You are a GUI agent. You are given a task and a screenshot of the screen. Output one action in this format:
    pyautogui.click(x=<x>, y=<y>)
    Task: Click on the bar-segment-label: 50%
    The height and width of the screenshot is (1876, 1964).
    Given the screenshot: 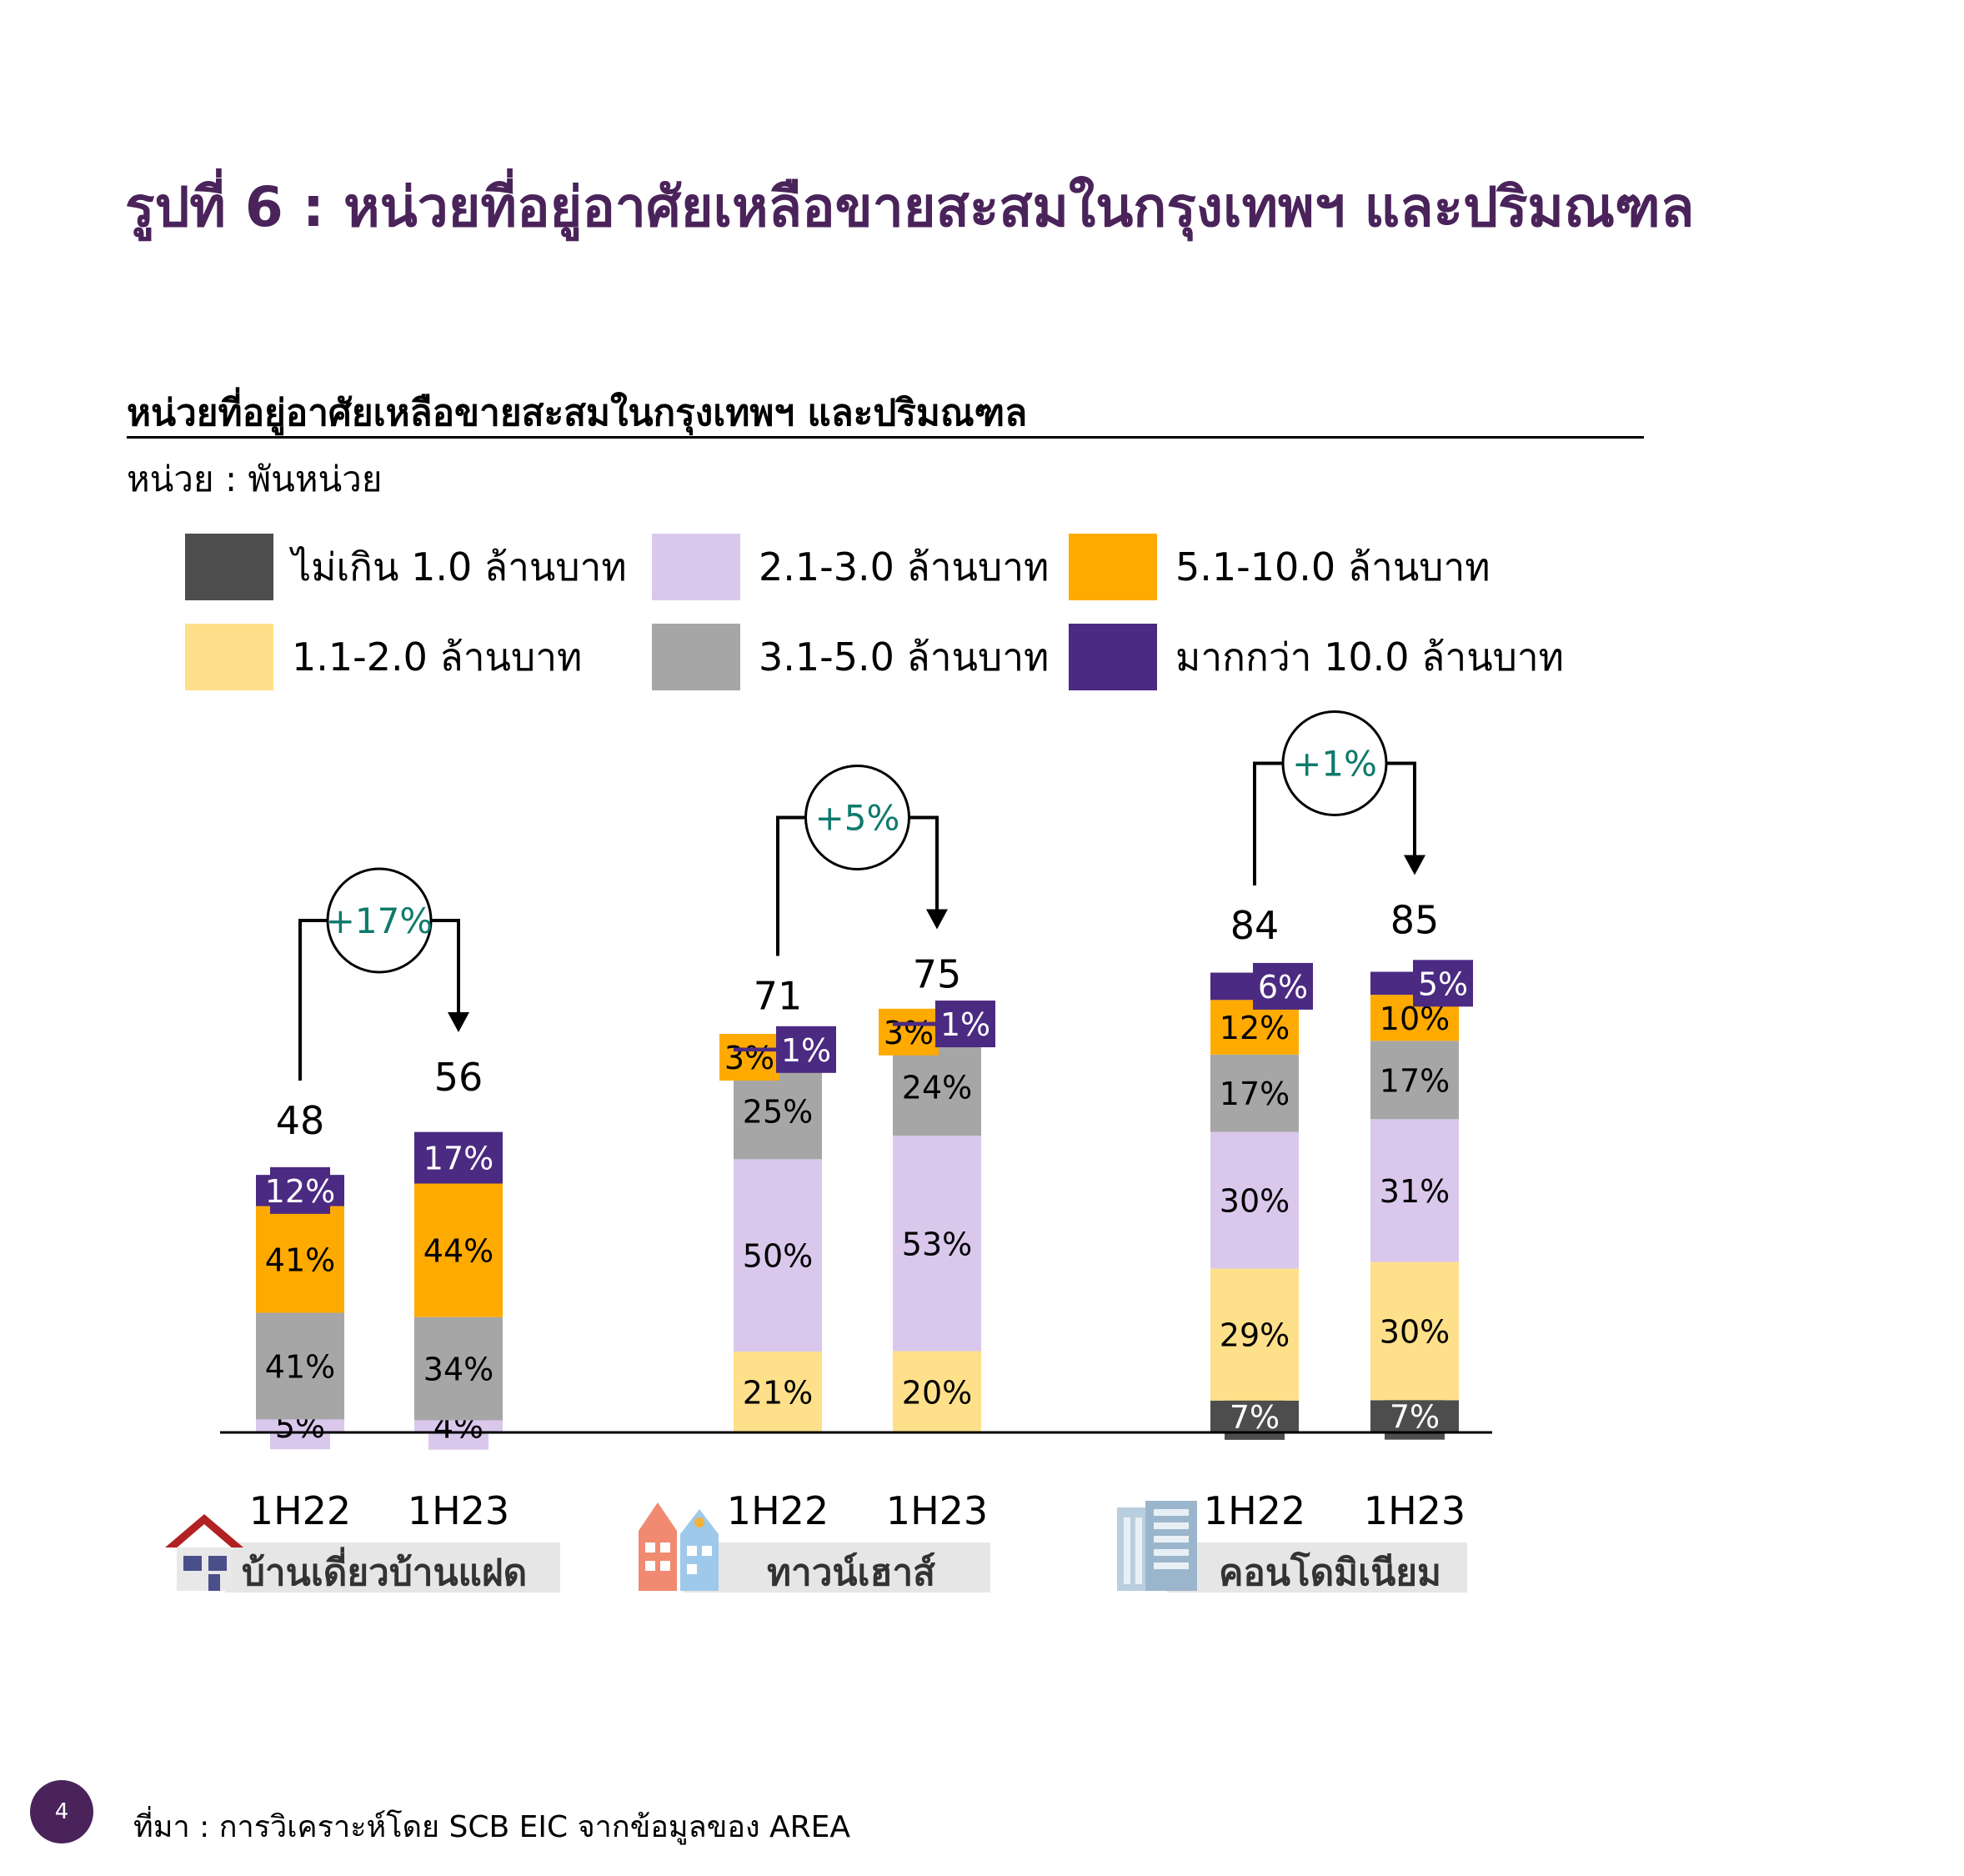 What is the action you would take?
    pyautogui.click(x=778, y=1256)
    